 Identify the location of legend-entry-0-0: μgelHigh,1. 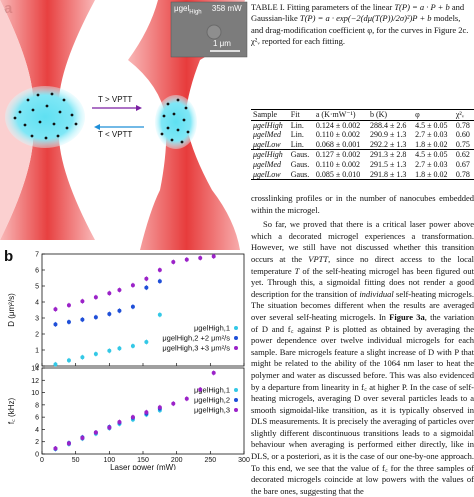
(212, 328).